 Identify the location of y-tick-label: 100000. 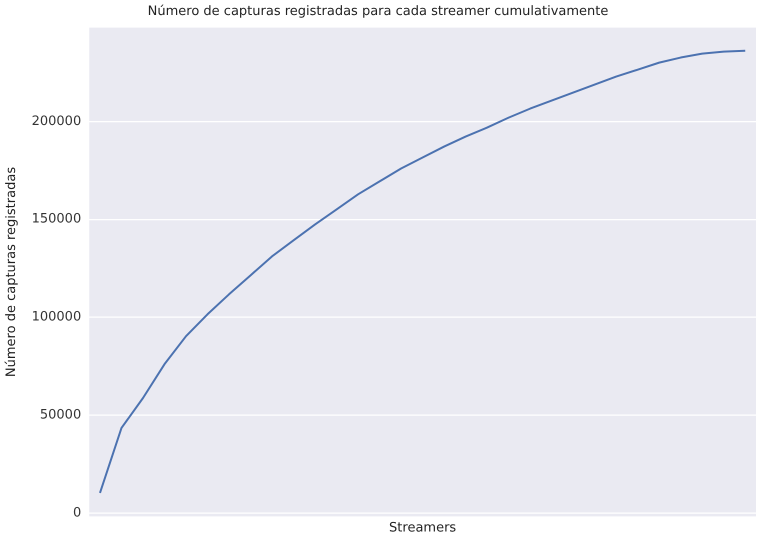
(57, 317).